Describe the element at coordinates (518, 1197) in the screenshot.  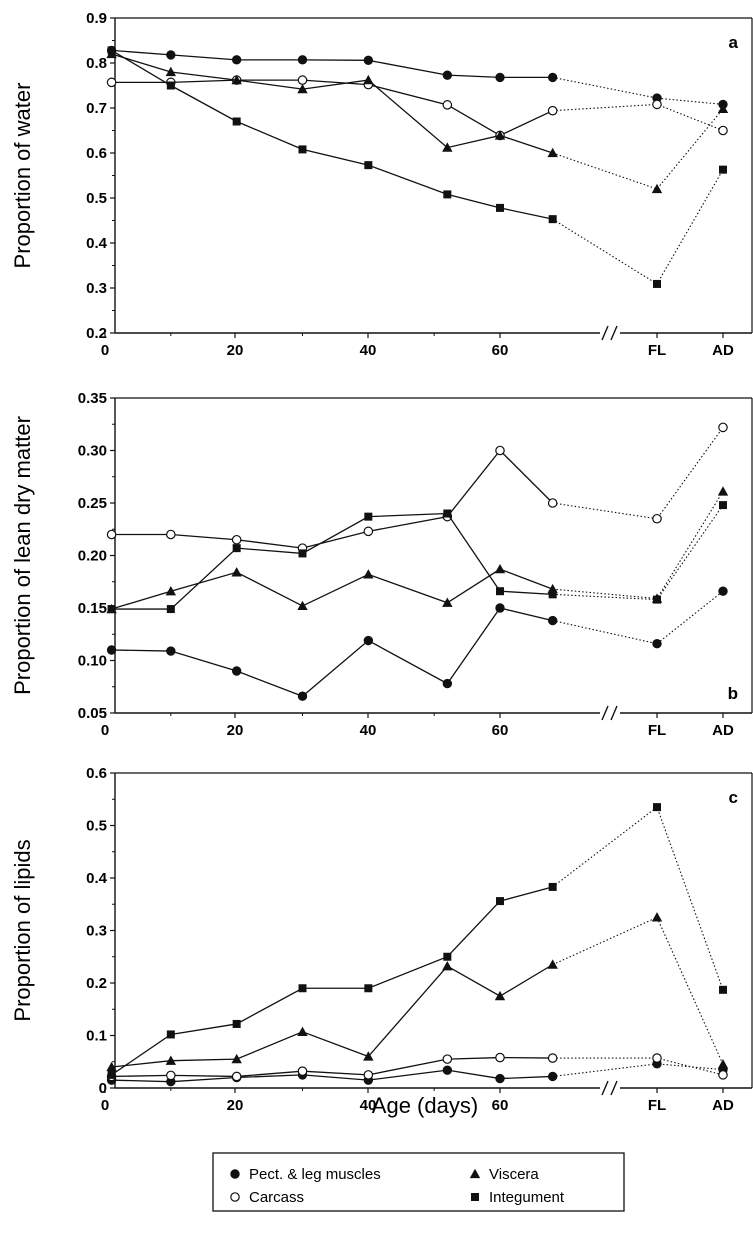
I see `legend-item: Integument` at that location.